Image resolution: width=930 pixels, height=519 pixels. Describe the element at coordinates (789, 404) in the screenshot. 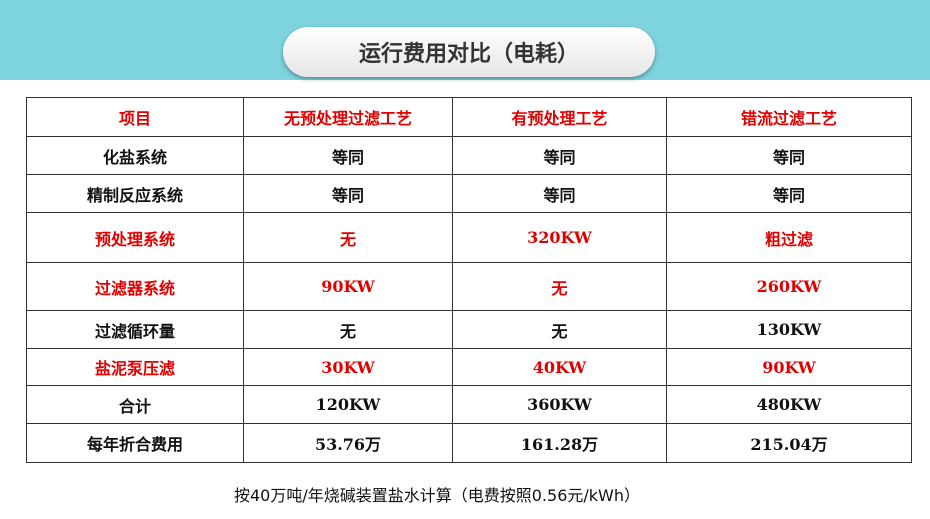

I see `table-cell: 480KW` at that location.